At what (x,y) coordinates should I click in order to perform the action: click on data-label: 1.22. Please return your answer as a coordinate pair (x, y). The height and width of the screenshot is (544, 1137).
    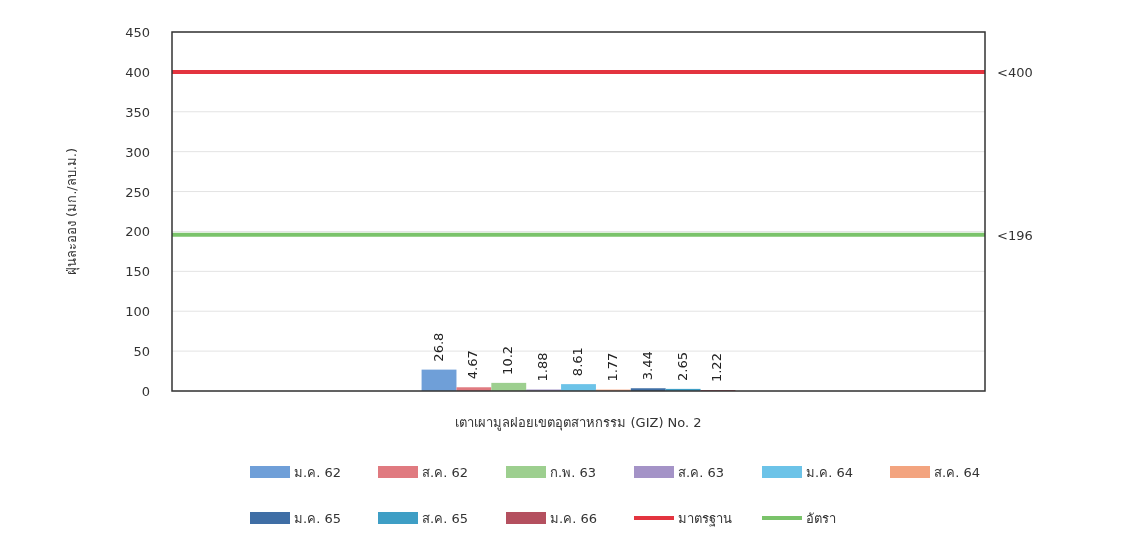
    Looking at the image, I should click on (717, 368).